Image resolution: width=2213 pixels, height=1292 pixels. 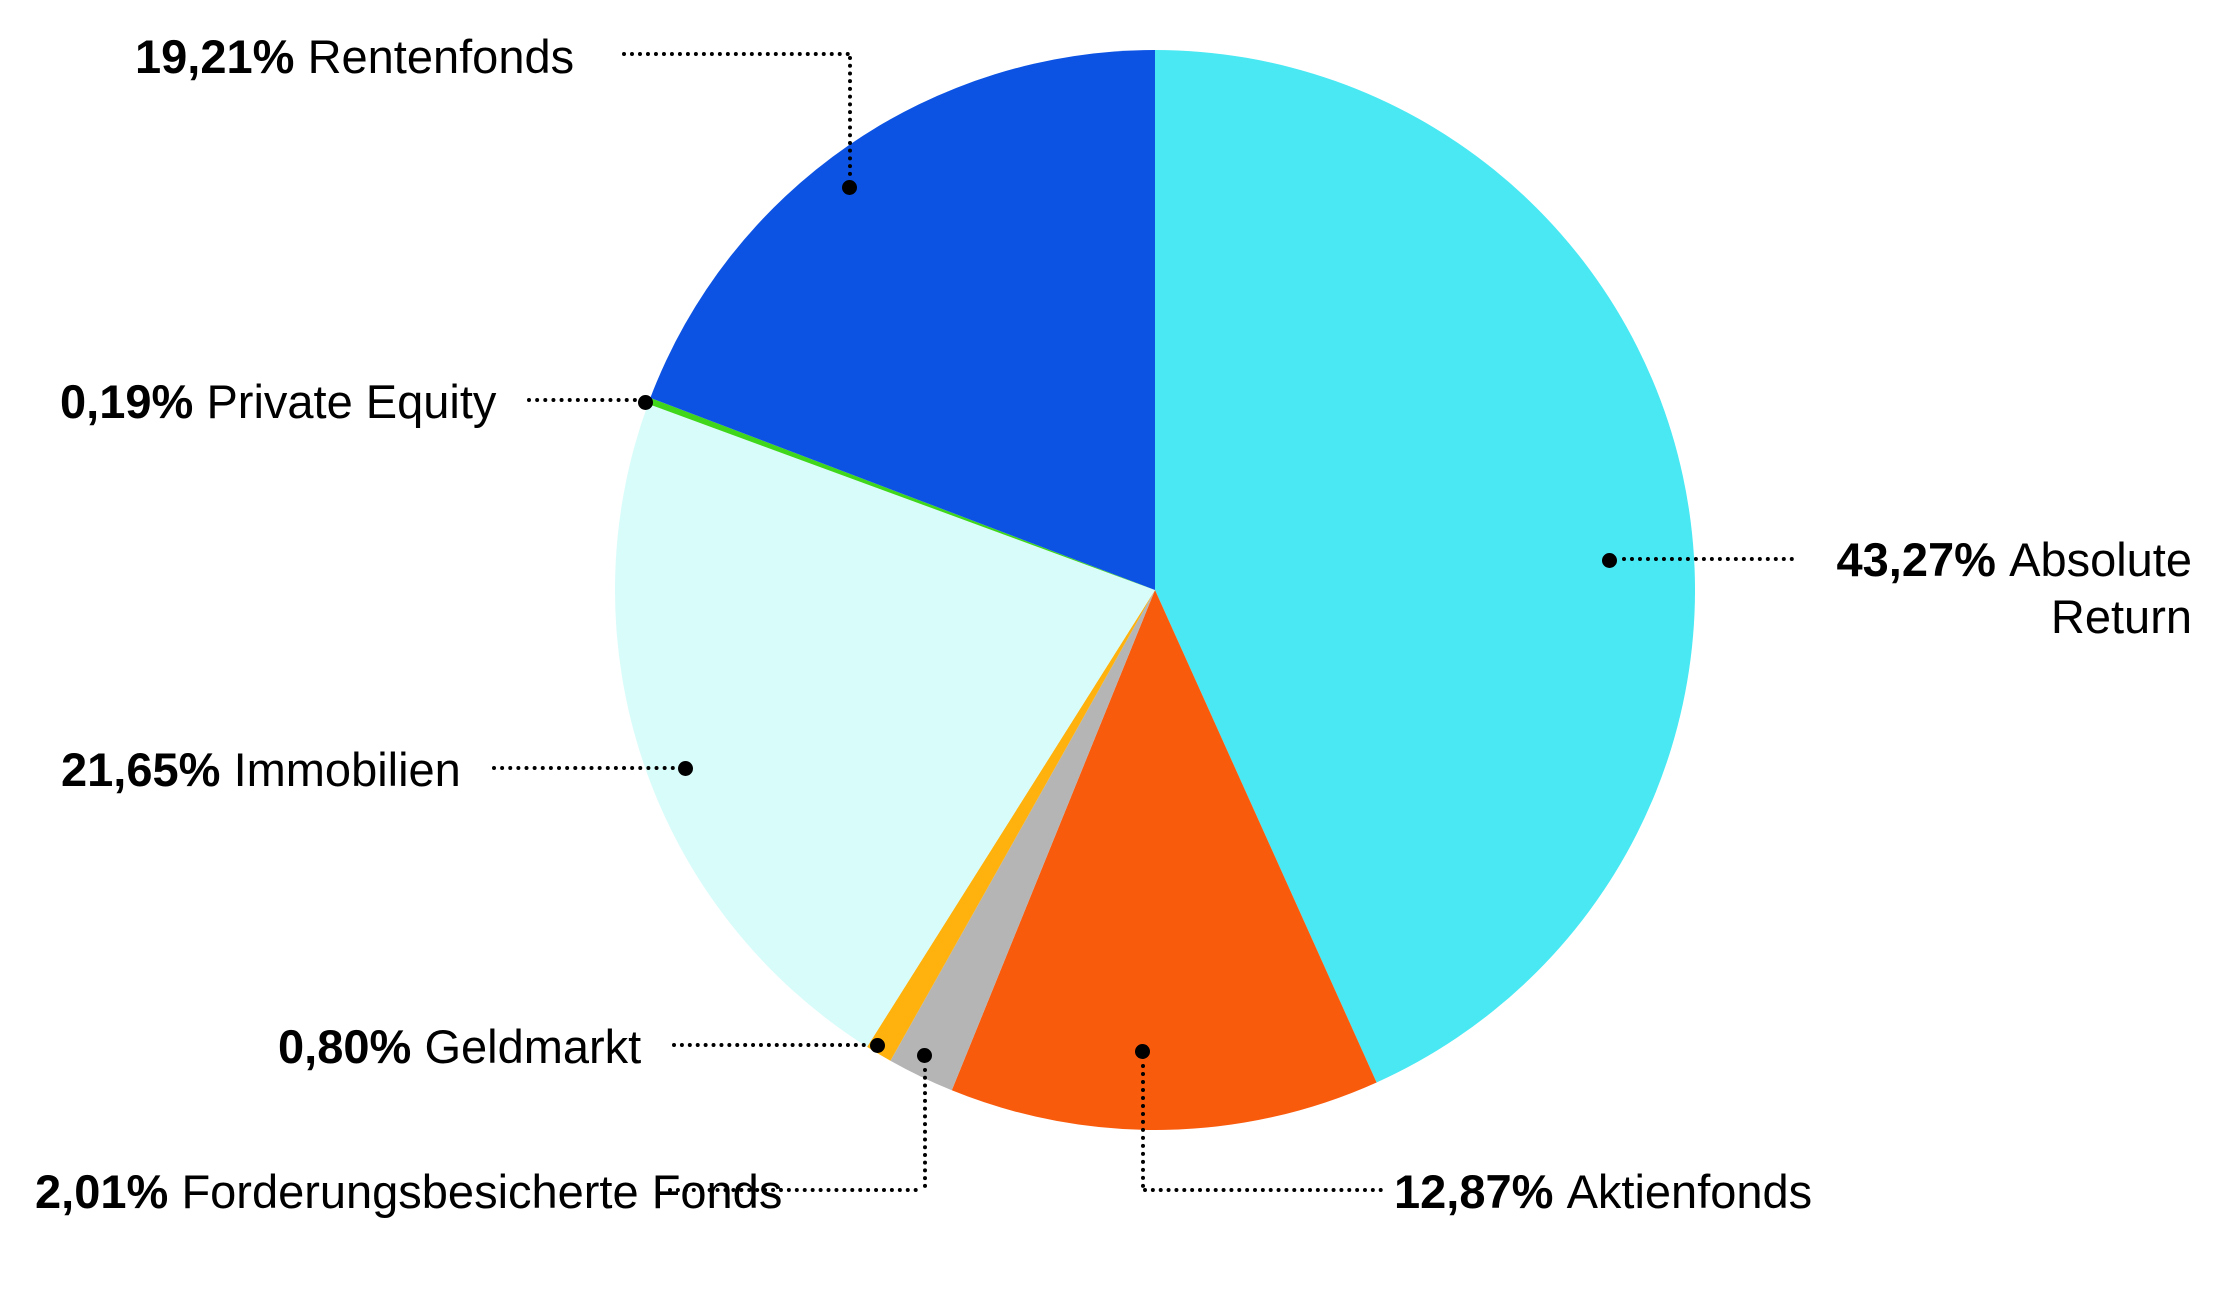 What do you see at coordinates (102, 1191) in the screenshot?
I see `callout-forderungsbesicherte-fonds-value: 2,01%` at bounding box center [102, 1191].